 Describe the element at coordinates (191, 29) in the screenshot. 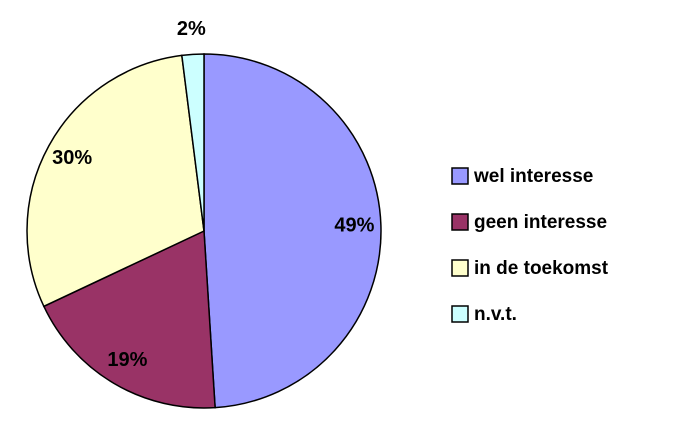

I see `value-label: 2%` at that location.